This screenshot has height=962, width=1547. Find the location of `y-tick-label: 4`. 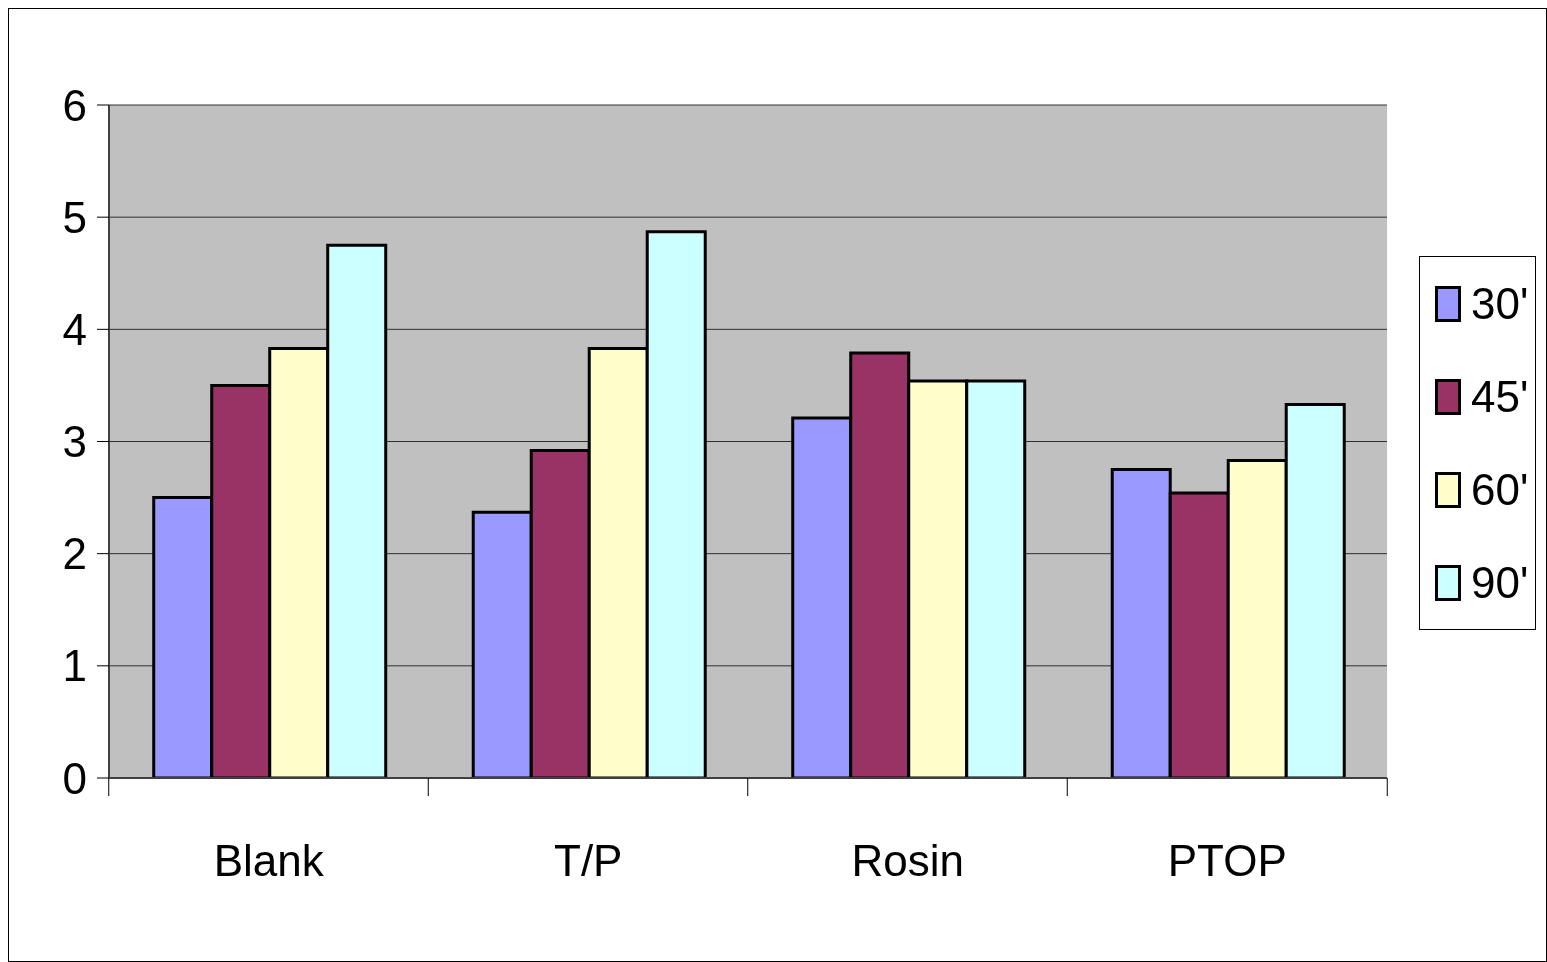

y-tick-label: 4 is located at coordinates (74, 329).